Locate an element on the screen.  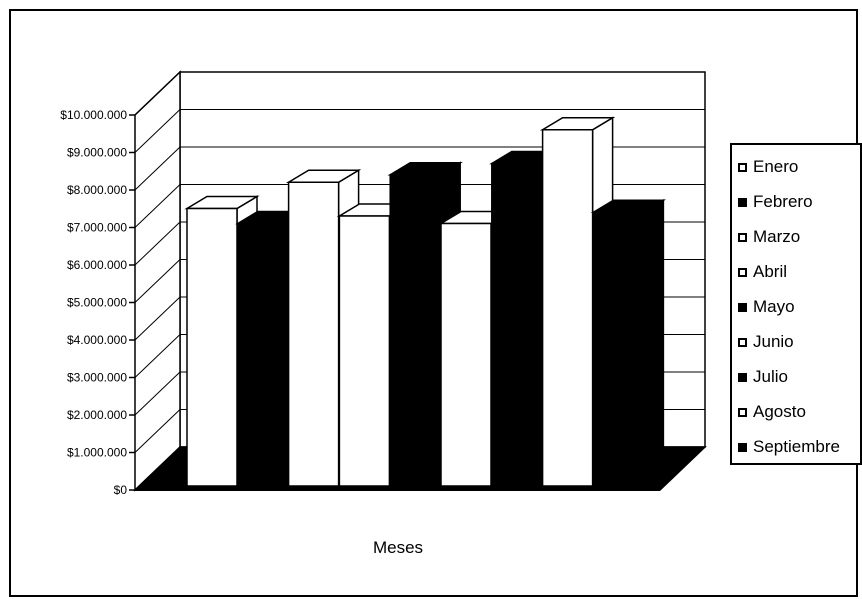
y-tick-label: $9.000.000 is located at coordinates (97, 153).